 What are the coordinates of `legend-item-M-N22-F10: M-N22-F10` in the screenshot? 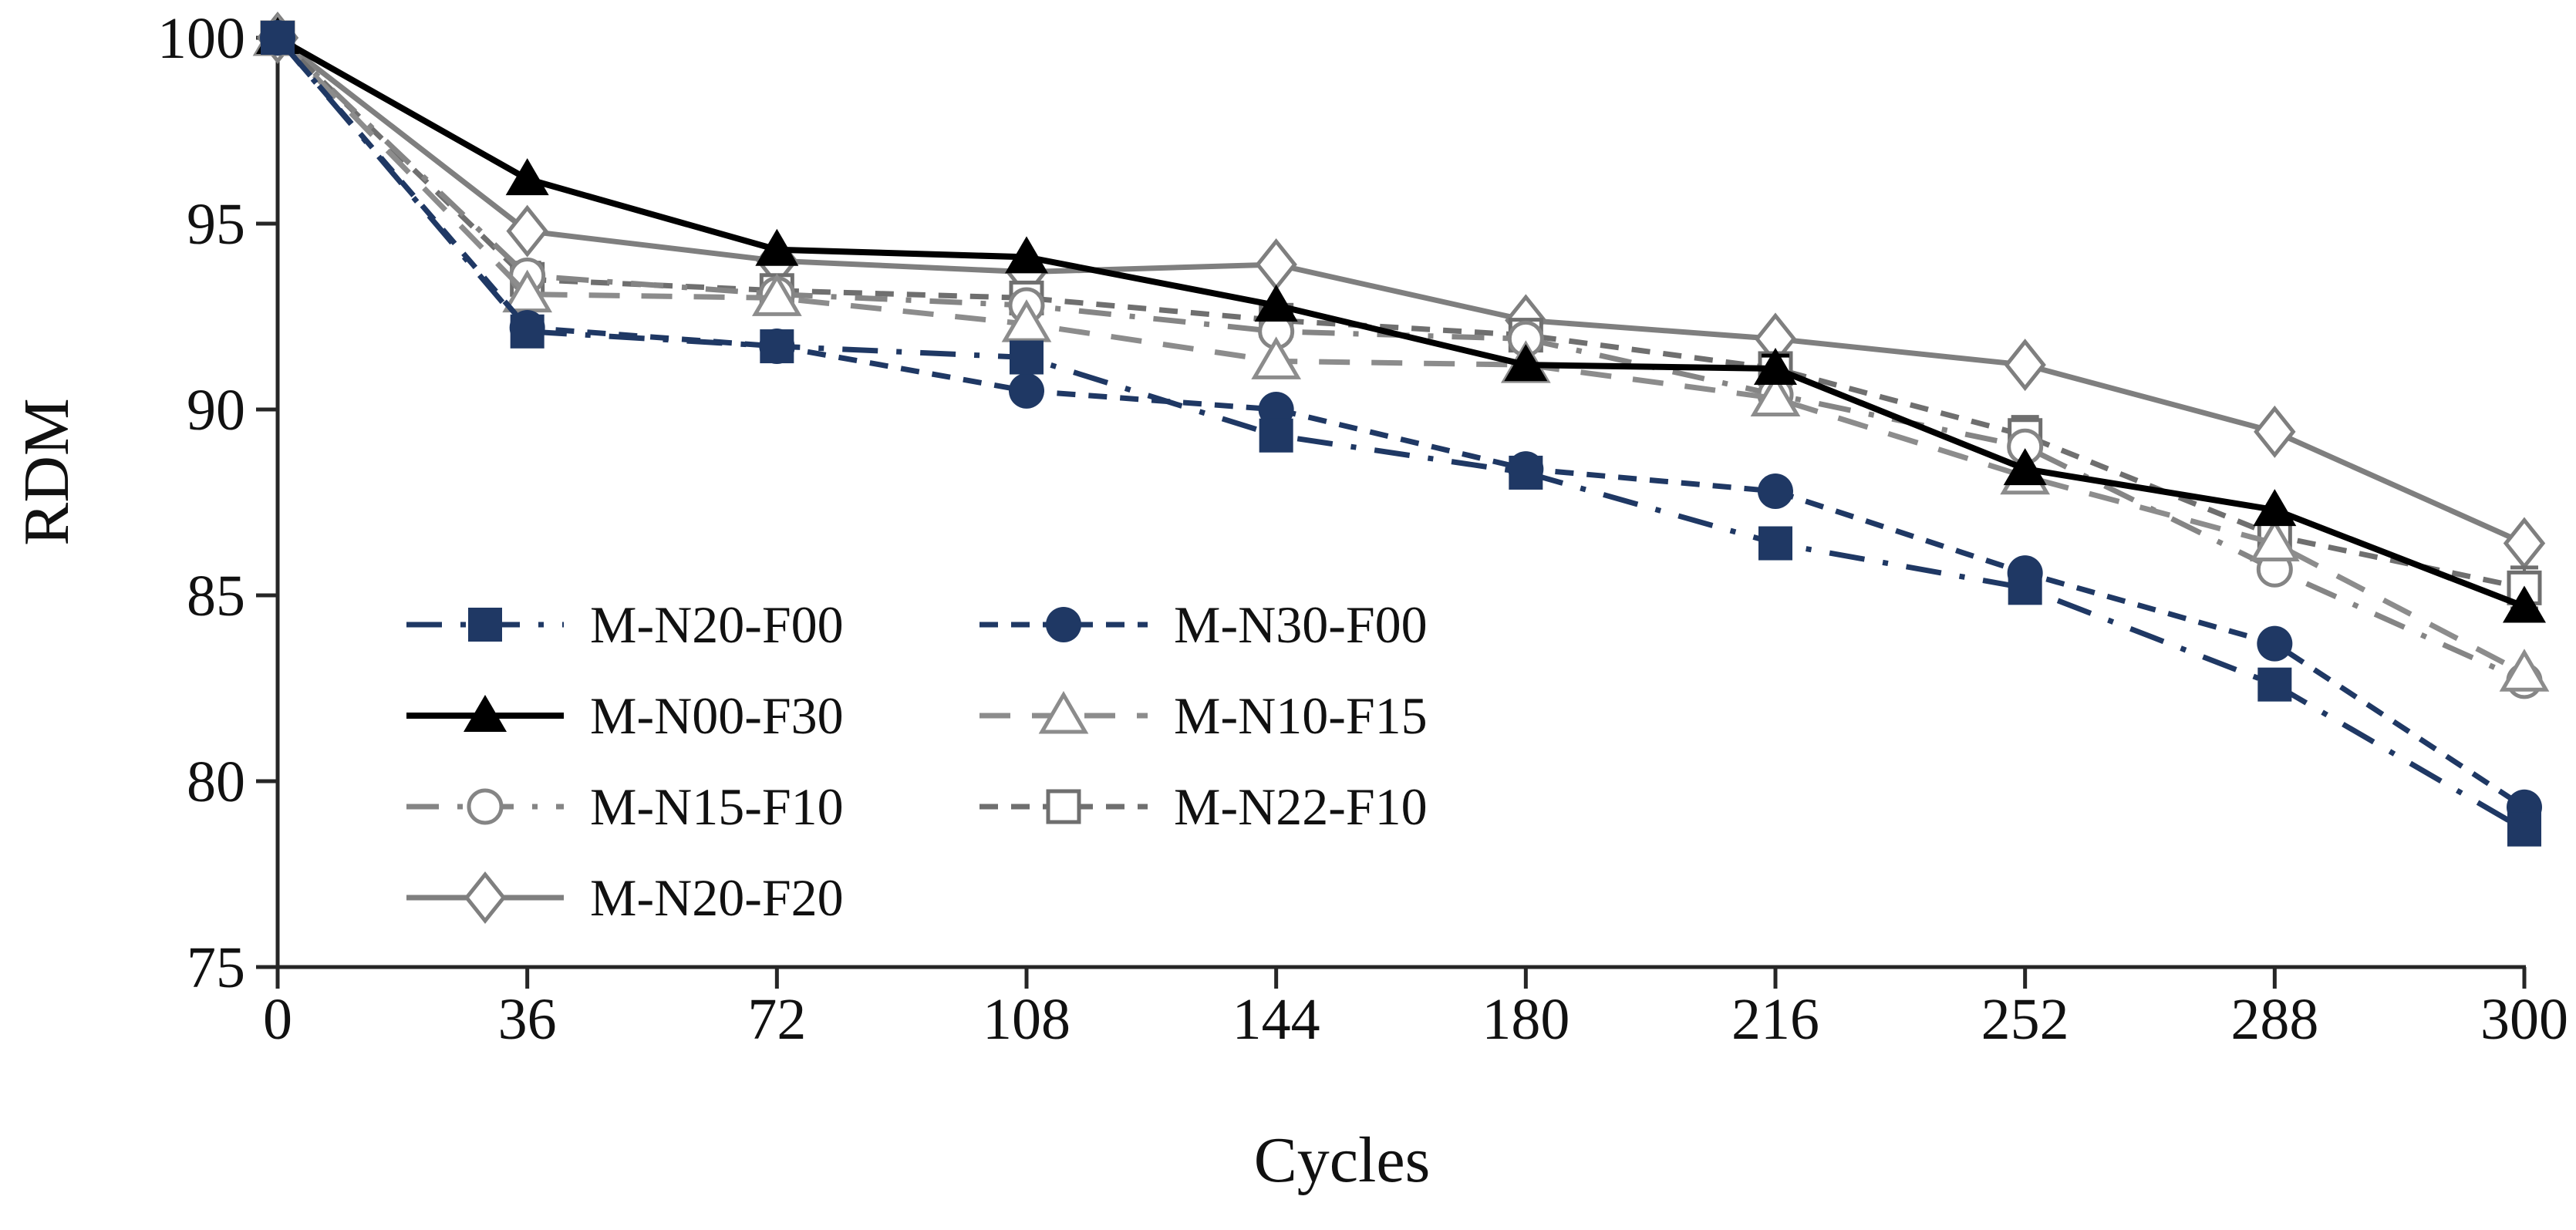 It's located at (1203, 806).